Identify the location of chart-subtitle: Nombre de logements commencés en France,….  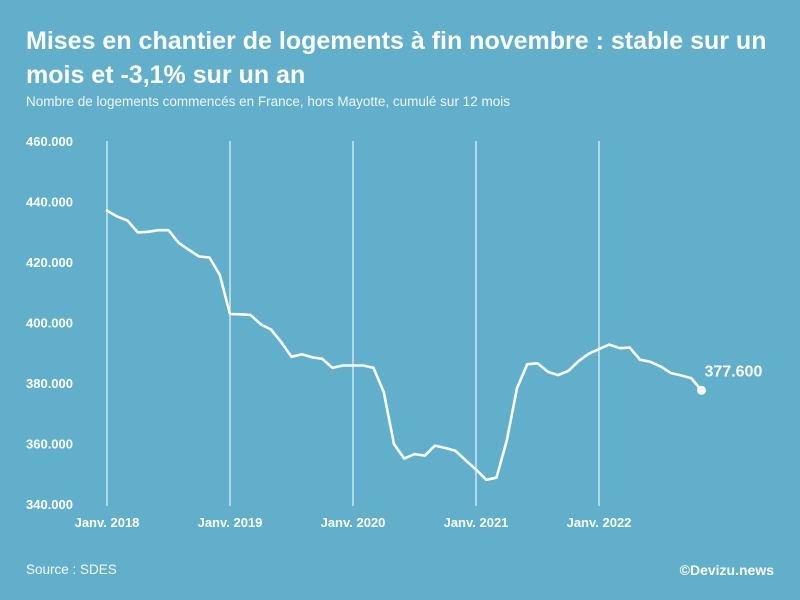
(268, 101).